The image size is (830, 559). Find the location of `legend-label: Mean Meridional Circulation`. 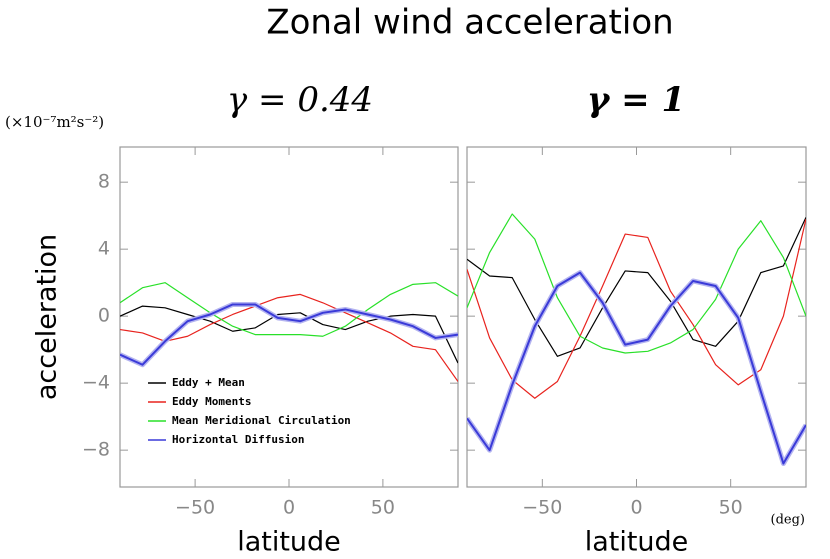

legend-label: Mean Meridional Circulation is located at coordinates (261, 420).